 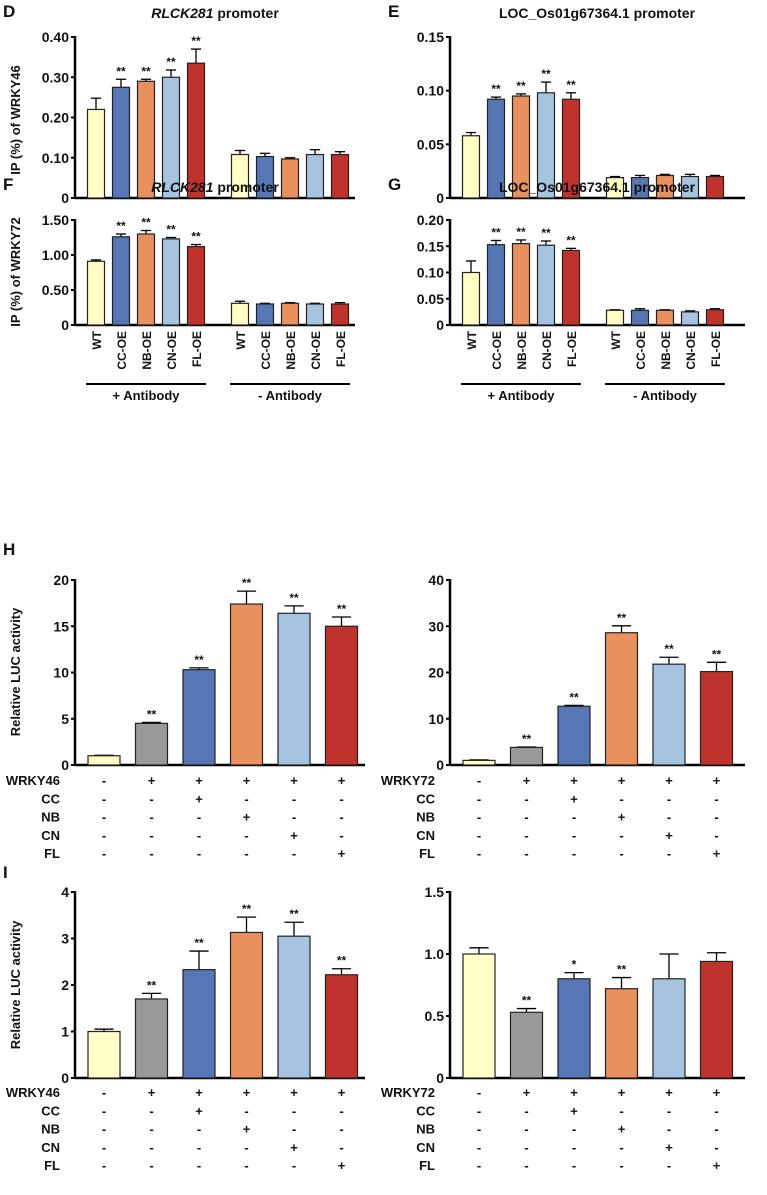 What do you see at coordinates (435, 954) in the screenshot?
I see `y-tick-label: 1.0` at bounding box center [435, 954].